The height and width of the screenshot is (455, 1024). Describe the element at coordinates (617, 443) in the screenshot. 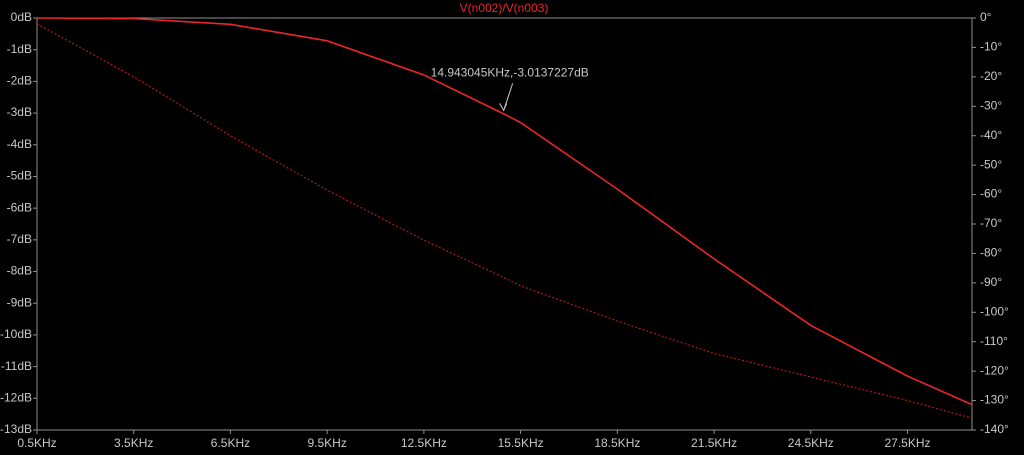

I see `x-tick-label: 18.5KHz` at that location.